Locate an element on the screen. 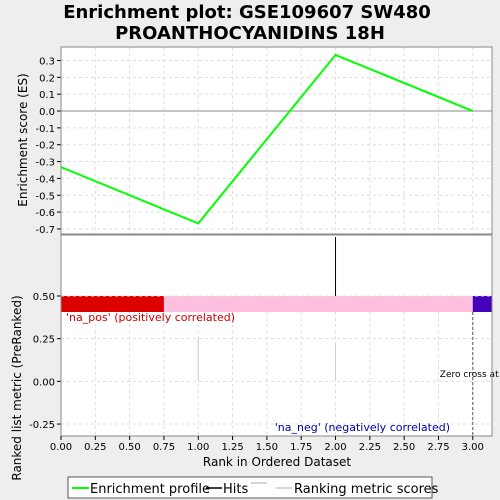  rank-x-tick-label: 0.50 is located at coordinates (129, 447).